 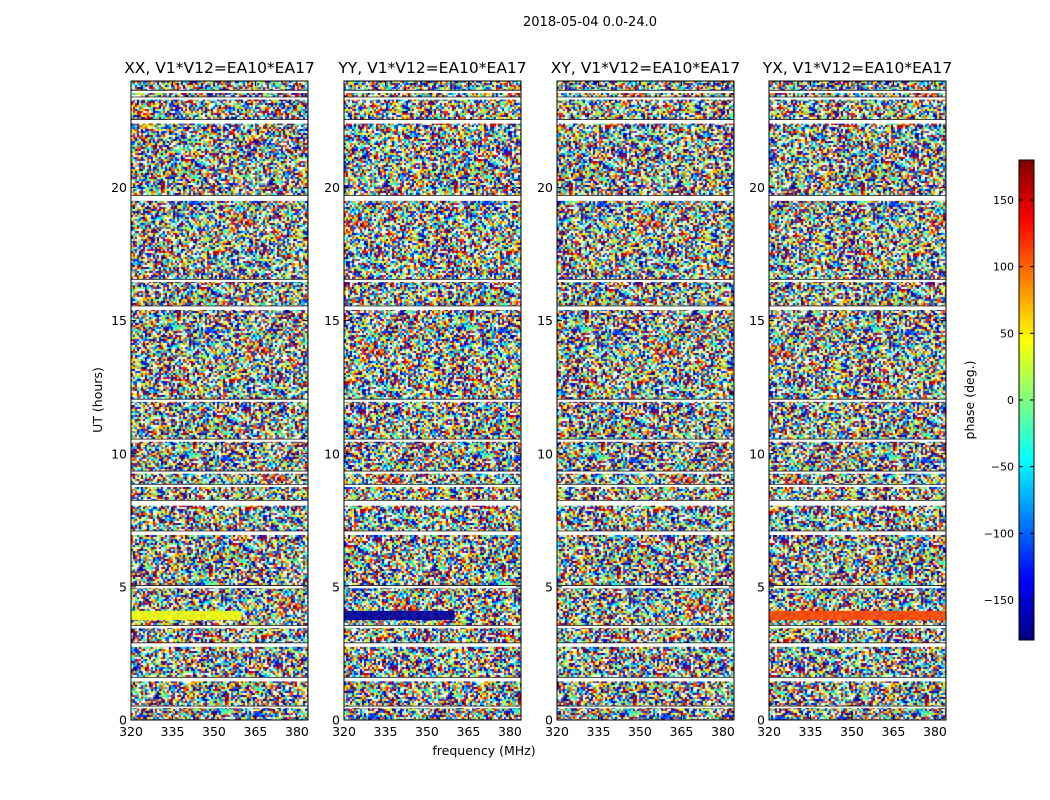 I want to click on colorbar-tick-label: −150, so click(x=999, y=600).